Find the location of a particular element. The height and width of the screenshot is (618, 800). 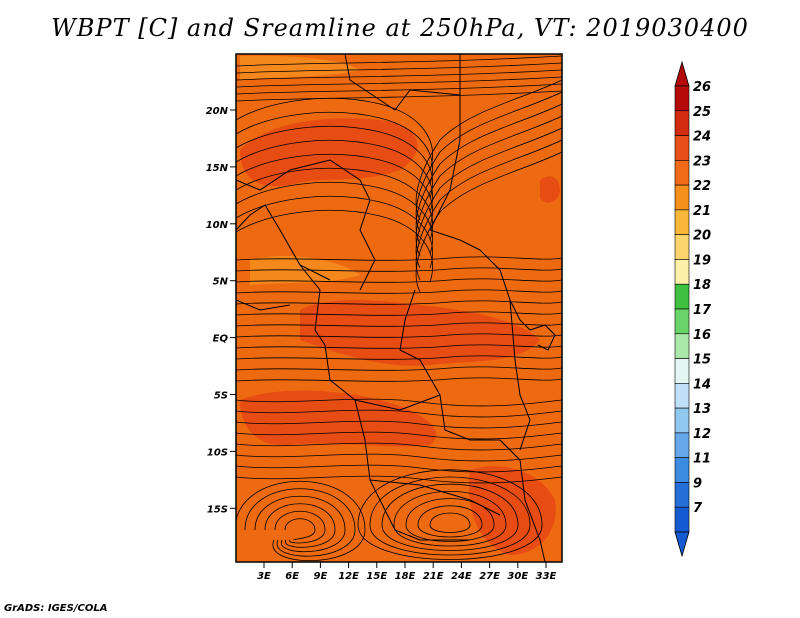

colorbar-label: 14 is located at coordinates (702, 384).